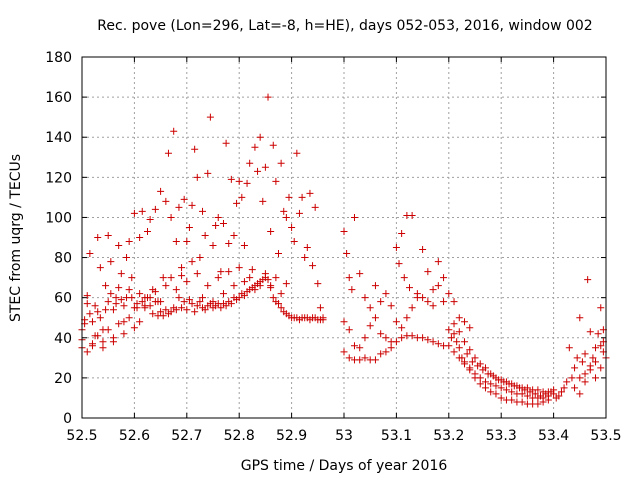 The width and height of the screenshot is (640, 480). I want to click on x-tick-label: 52.9, so click(291, 436).